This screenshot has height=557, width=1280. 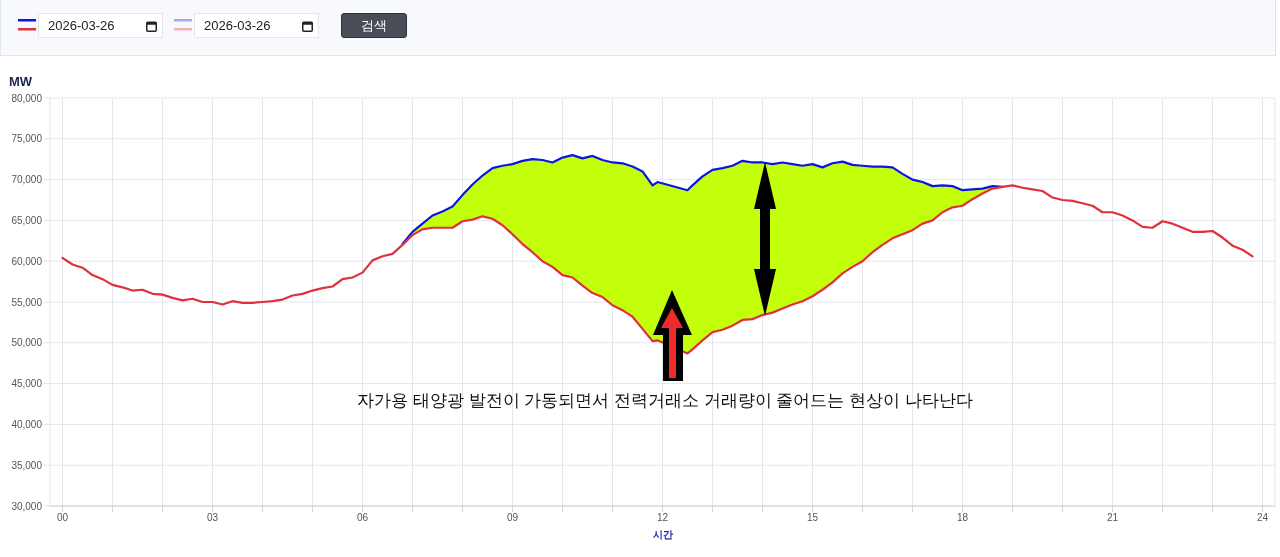 I want to click on x-tick-label: 00, so click(x=62, y=518).